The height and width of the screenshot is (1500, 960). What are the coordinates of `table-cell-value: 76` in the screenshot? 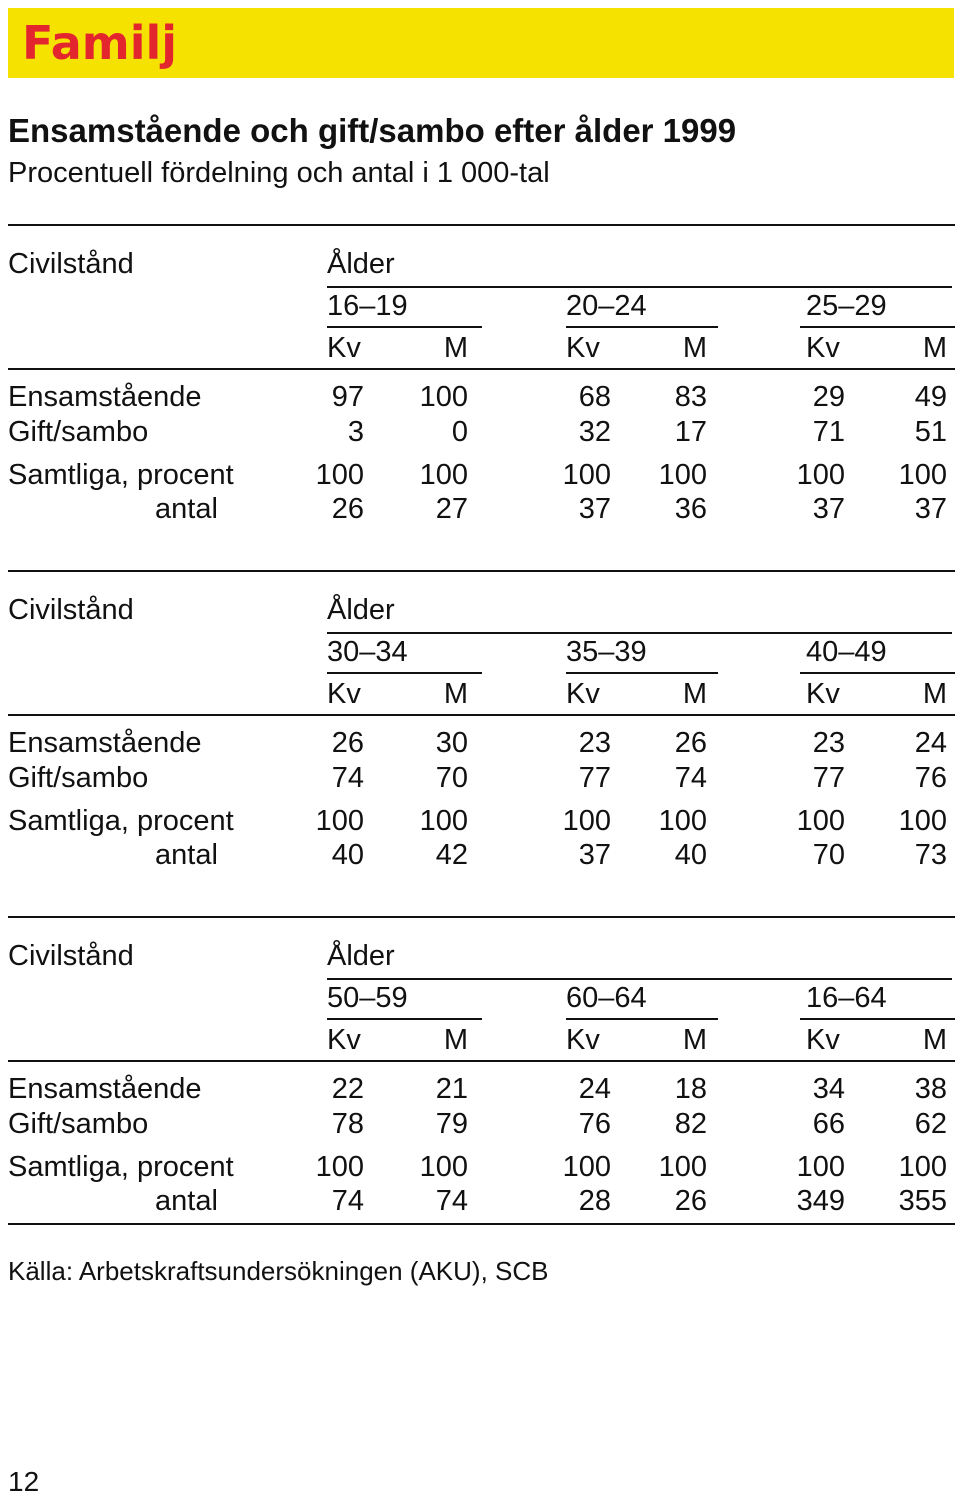 It's located at (930, 778).